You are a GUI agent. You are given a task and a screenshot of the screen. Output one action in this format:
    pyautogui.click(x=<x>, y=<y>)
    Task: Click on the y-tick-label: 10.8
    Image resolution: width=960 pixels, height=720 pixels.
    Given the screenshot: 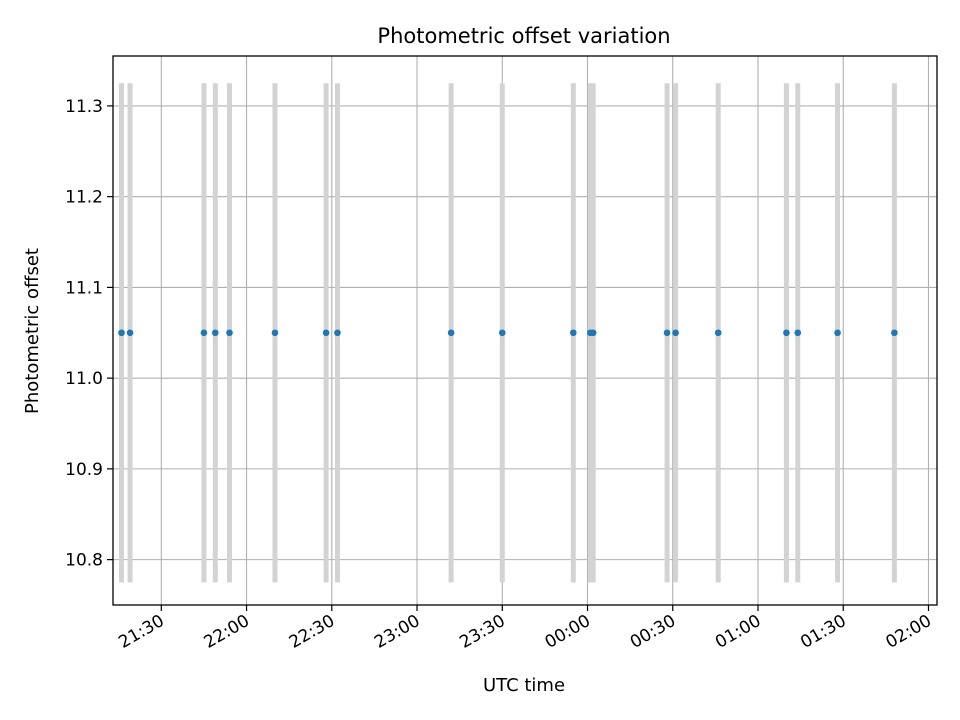 What is the action you would take?
    pyautogui.click(x=84, y=561)
    